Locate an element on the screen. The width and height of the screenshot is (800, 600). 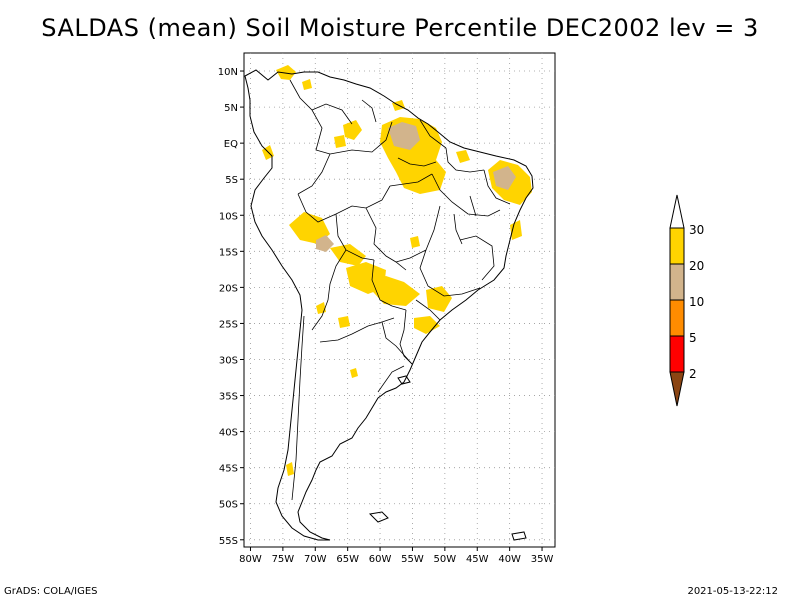
patch-para-tan is located at coordinates (404, 136).